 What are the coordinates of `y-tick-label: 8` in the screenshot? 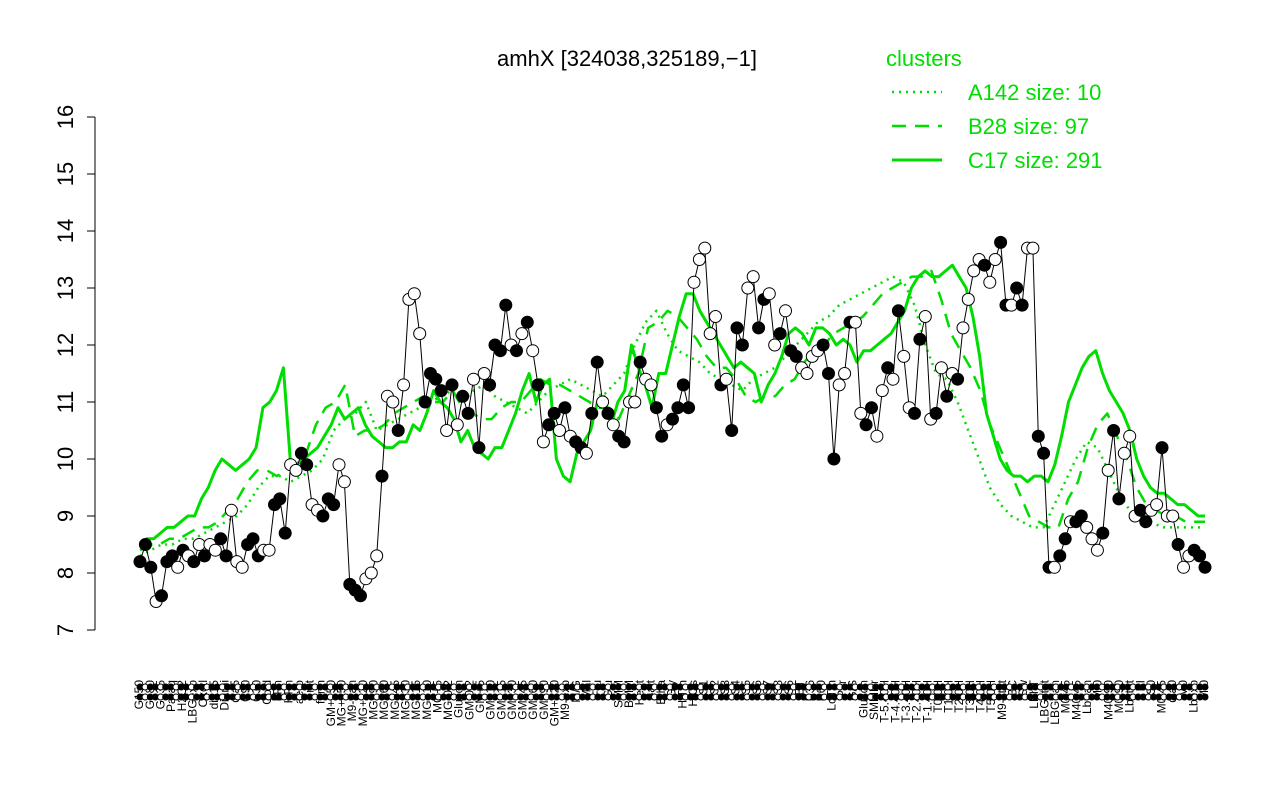 It's located at (65, 573).